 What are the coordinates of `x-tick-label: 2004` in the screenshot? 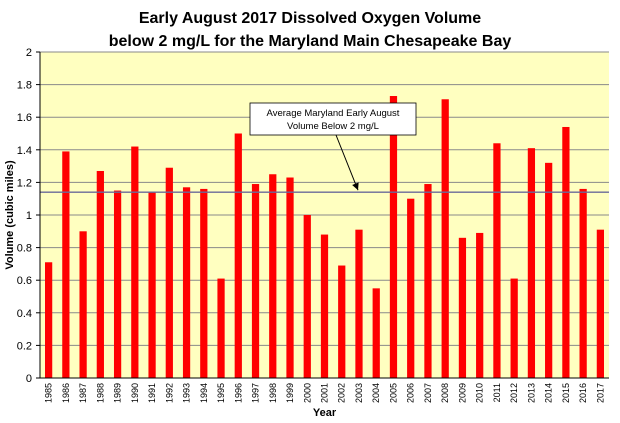 It's located at (376, 393).